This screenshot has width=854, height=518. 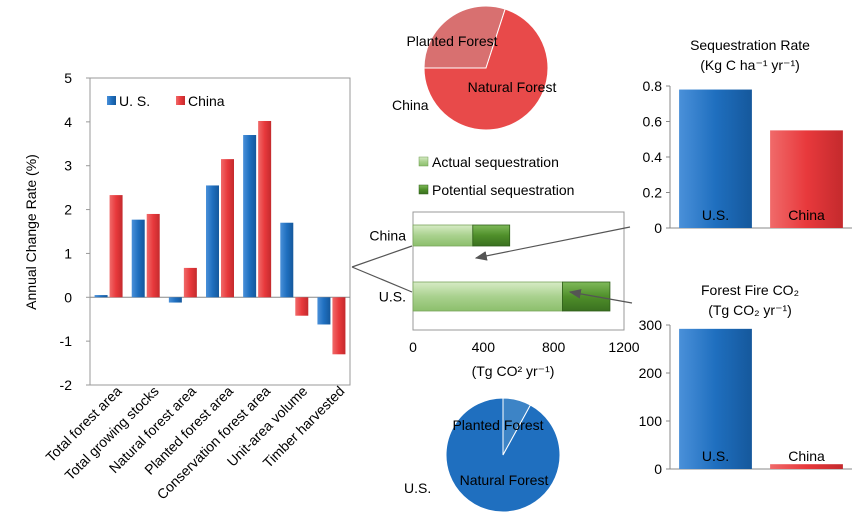 I want to click on y-tick-label: 2, so click(x=68, y=210).